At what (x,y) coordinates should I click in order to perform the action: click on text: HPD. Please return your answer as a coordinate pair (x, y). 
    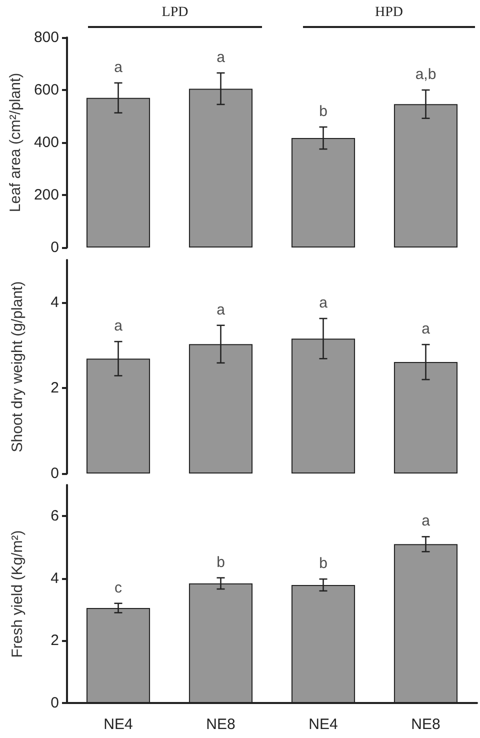
    Looking at the image, I should click on (389, 13).